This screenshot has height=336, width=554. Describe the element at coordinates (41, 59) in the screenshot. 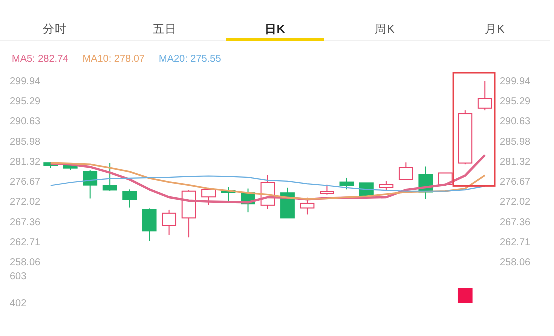

I see `text: MA5: 282.74` at that location.